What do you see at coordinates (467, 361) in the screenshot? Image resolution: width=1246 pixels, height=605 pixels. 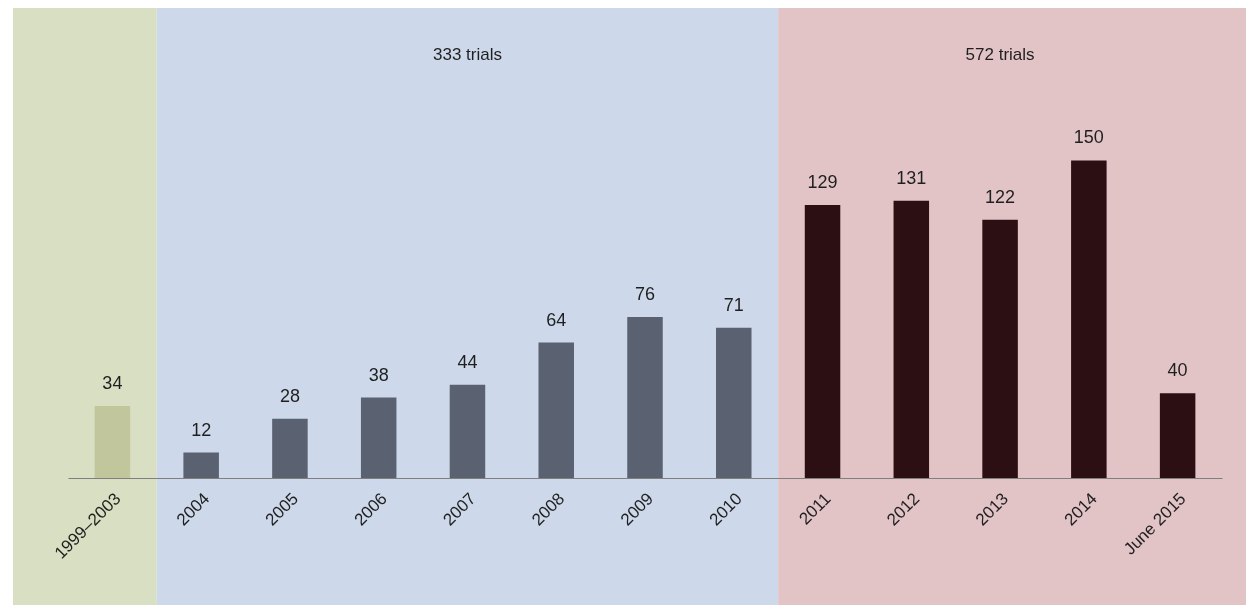 I see `data-label: 44` at bounding box center [467, 361].